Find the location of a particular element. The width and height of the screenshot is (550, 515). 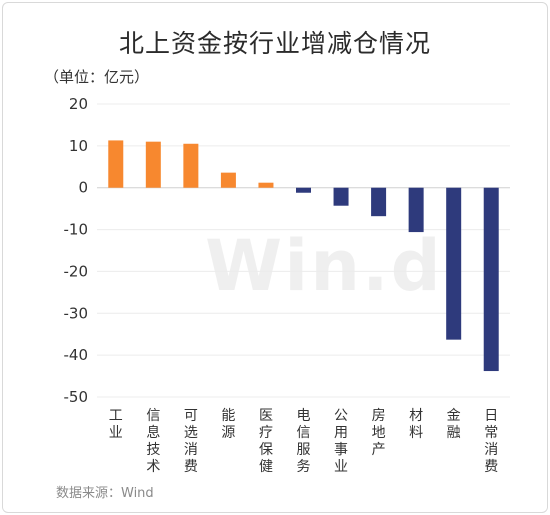

y-tick-label: -40 is located at coordinates (76, 355).